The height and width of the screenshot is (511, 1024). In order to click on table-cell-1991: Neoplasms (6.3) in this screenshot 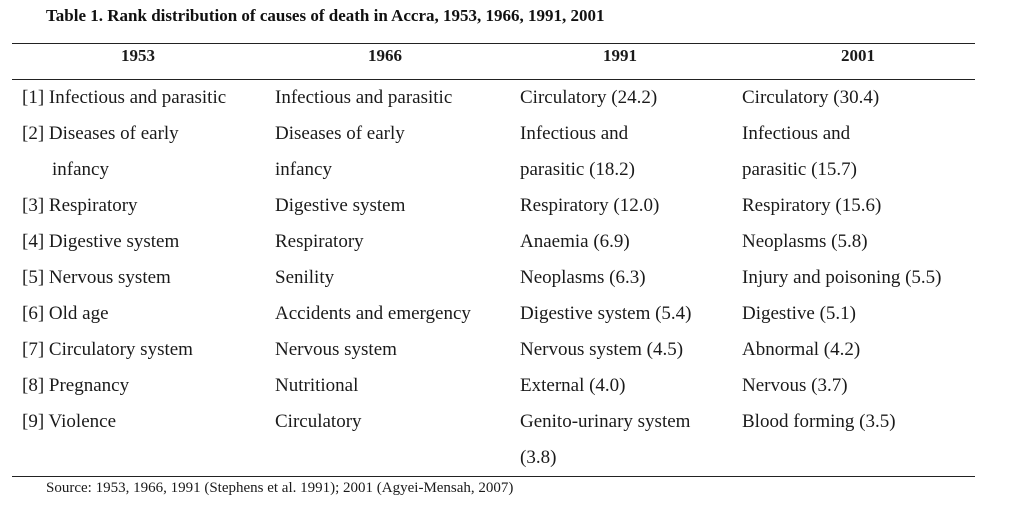, I will do `click(630, 278)`.